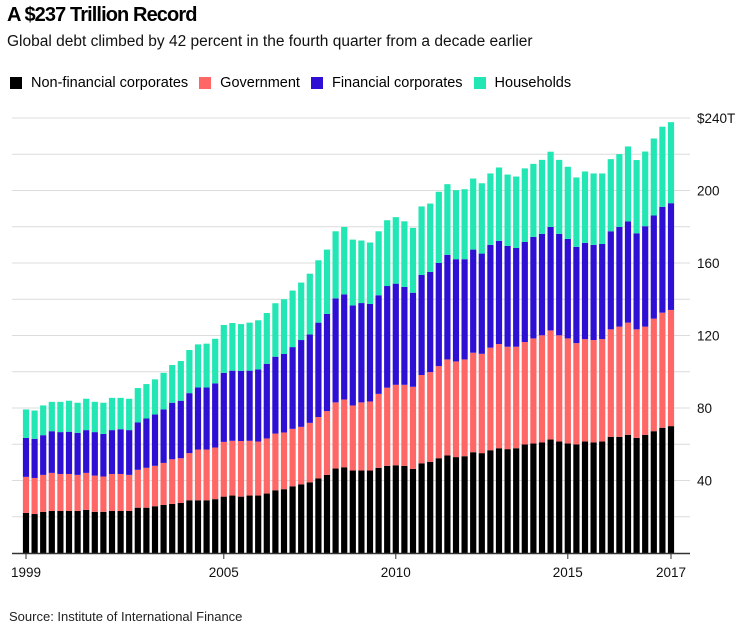 The height and width of the screenshot is (641, 756). I want to click on bar-government-2016Q1, so click(610, 383).